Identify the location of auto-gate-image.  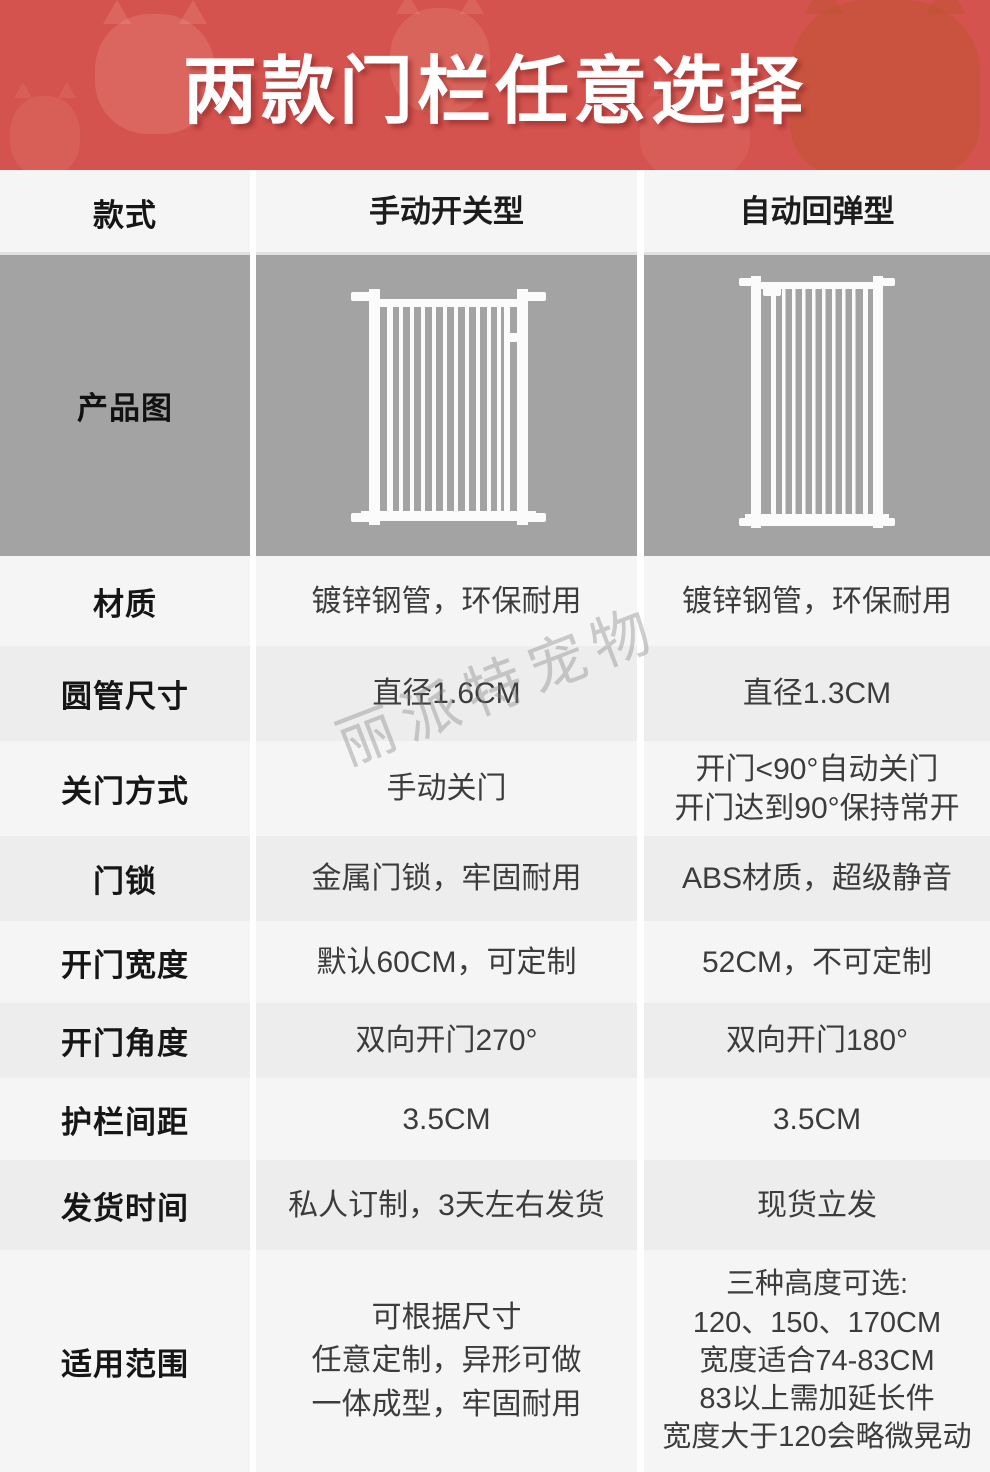
(817, 405).